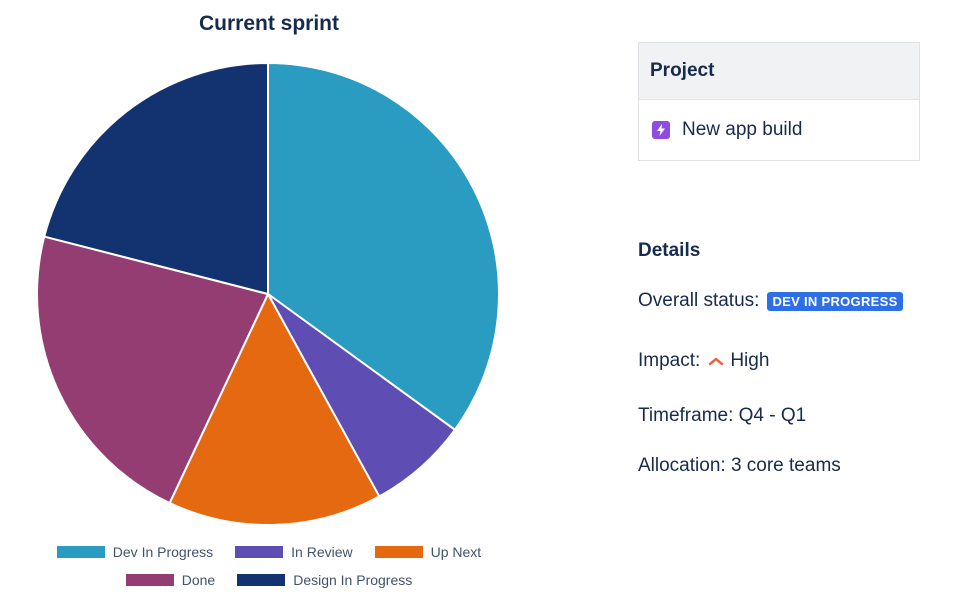 This screenshot has height=600, width=960. What do you see at coordinates (156, 178) in the screenshot?
I see `pie-slice-design-in-progress` at bounding box center [156, 178].